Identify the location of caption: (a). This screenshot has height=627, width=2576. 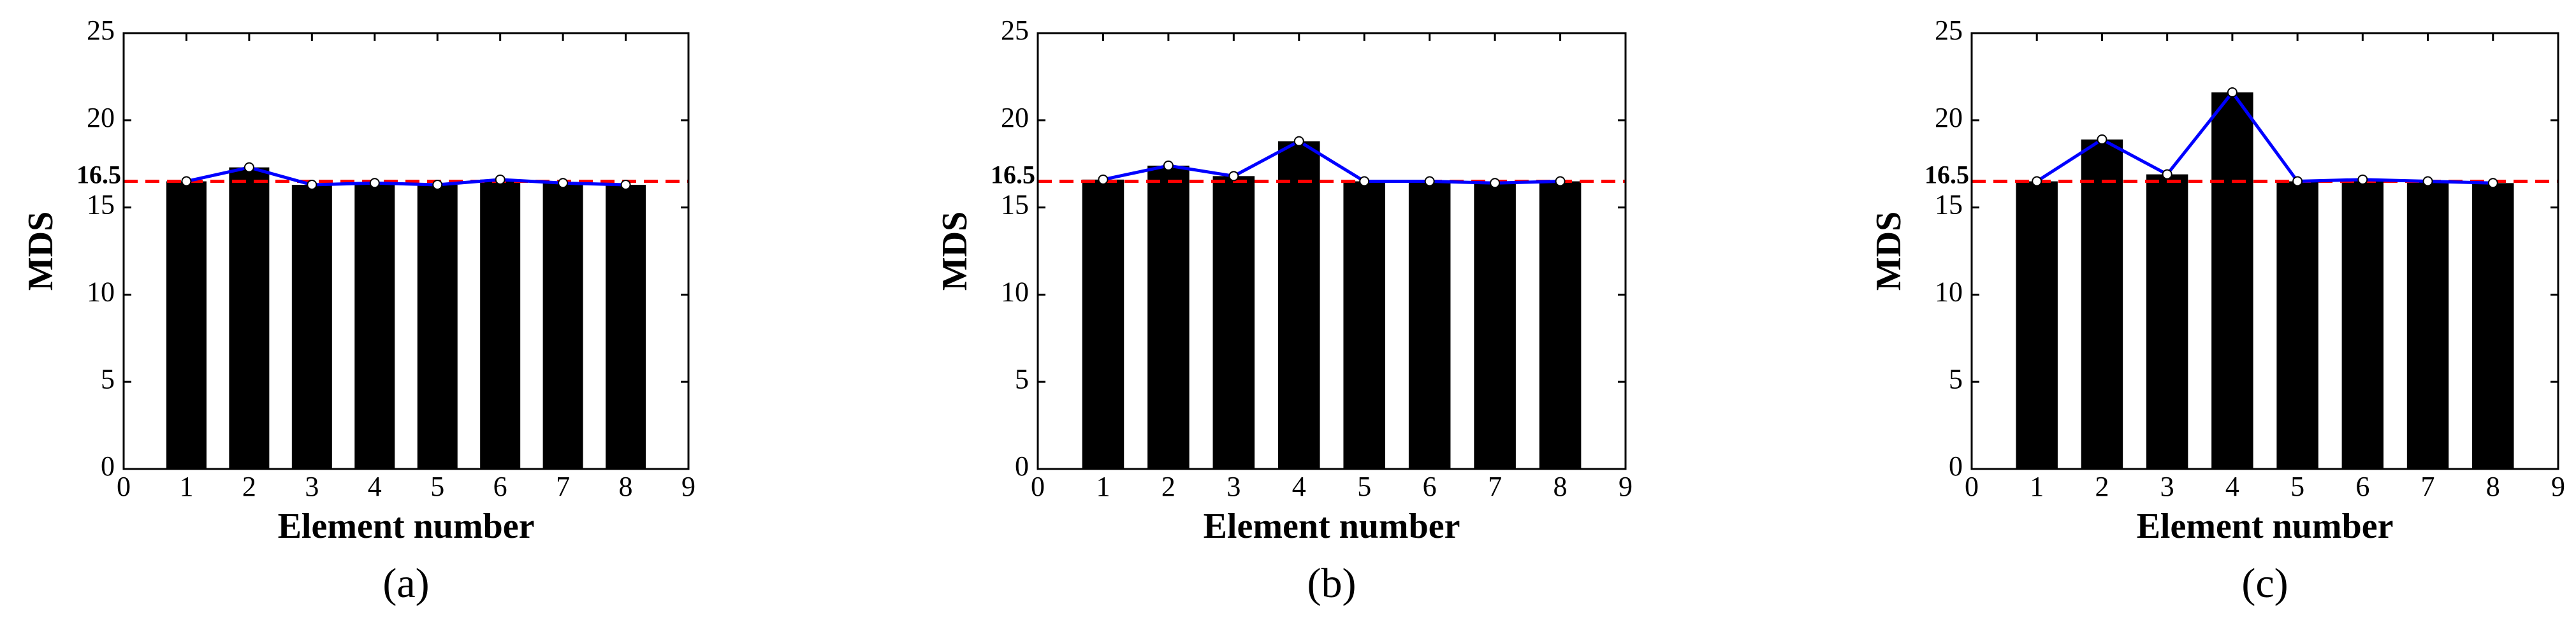
(405, 583).